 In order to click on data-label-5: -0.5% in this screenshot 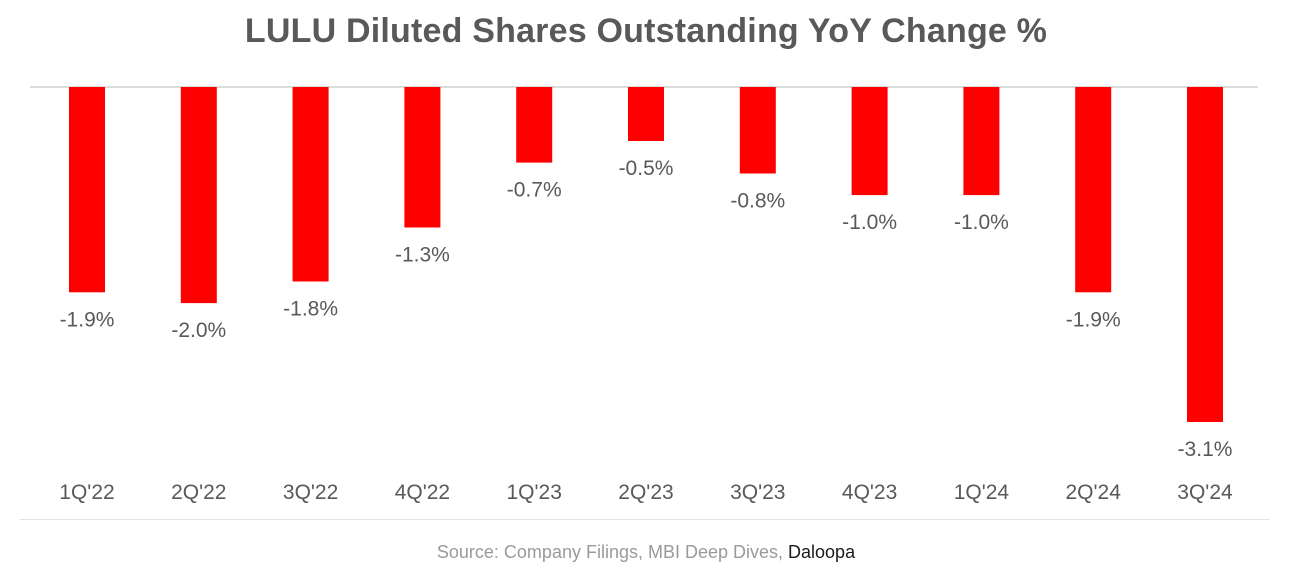, I will do `click(646, 168)`.